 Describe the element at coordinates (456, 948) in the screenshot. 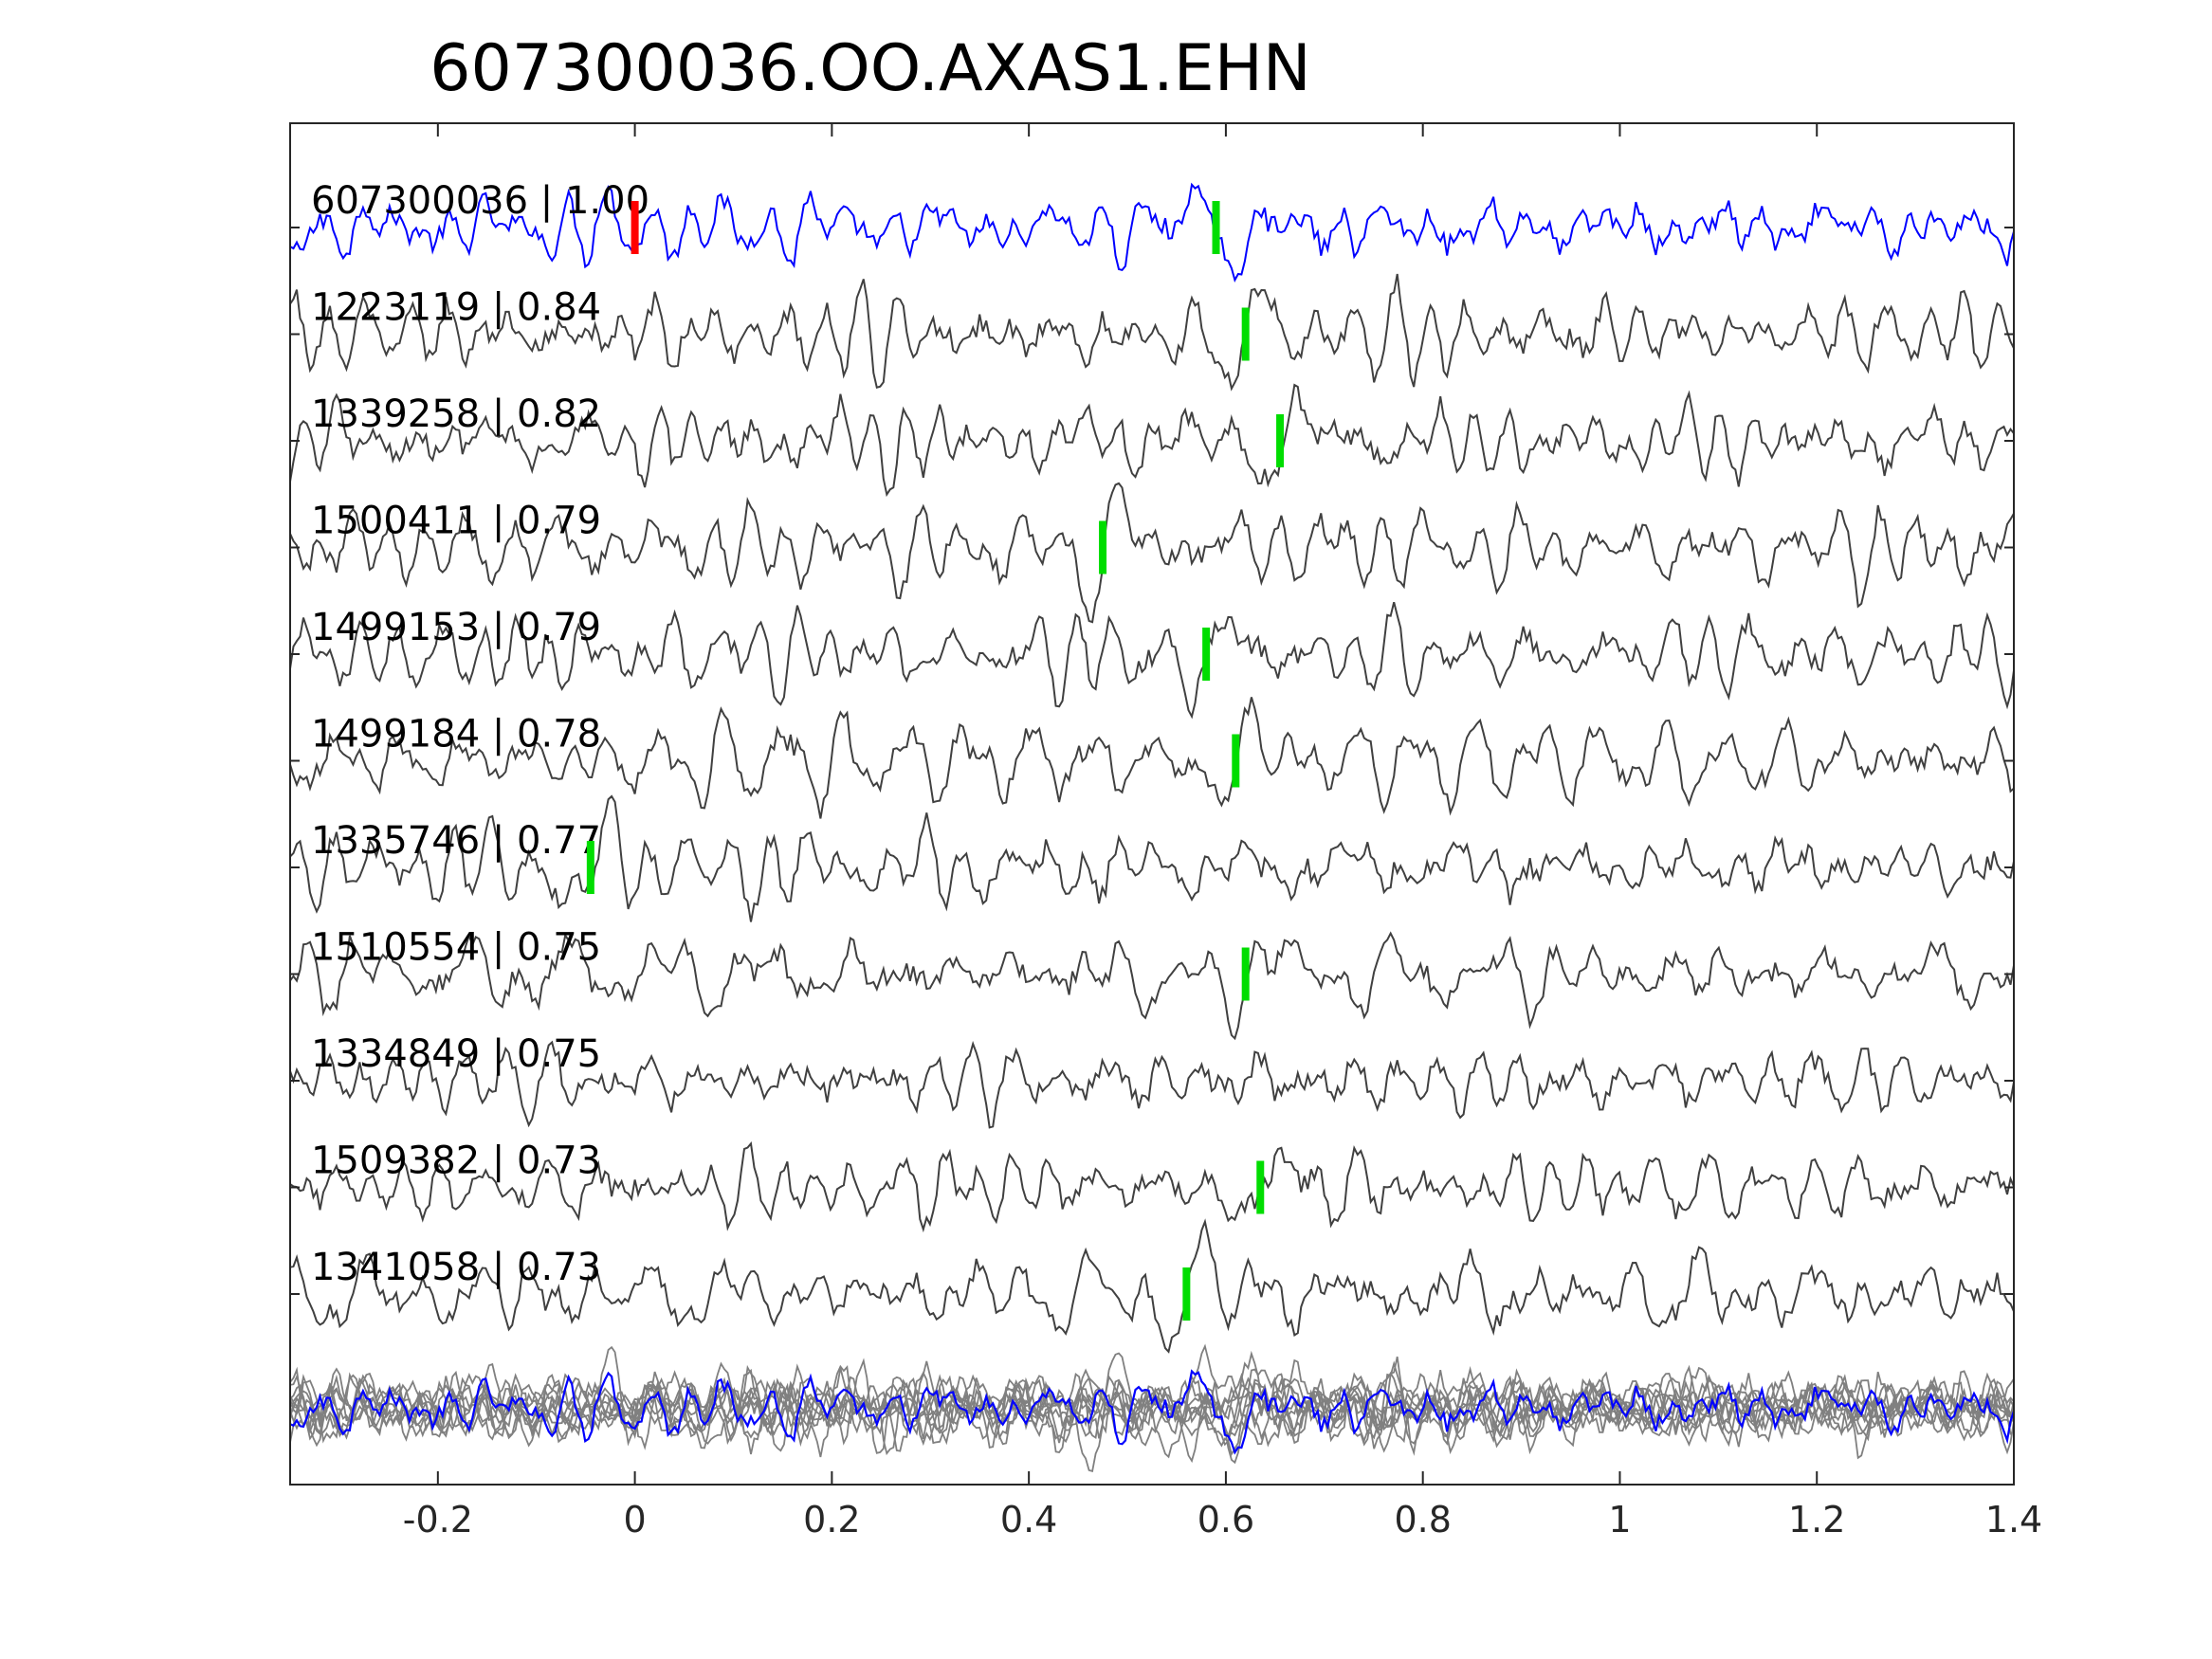

I see `trace-label-1510554: 1510554 | 0.75` at that location.